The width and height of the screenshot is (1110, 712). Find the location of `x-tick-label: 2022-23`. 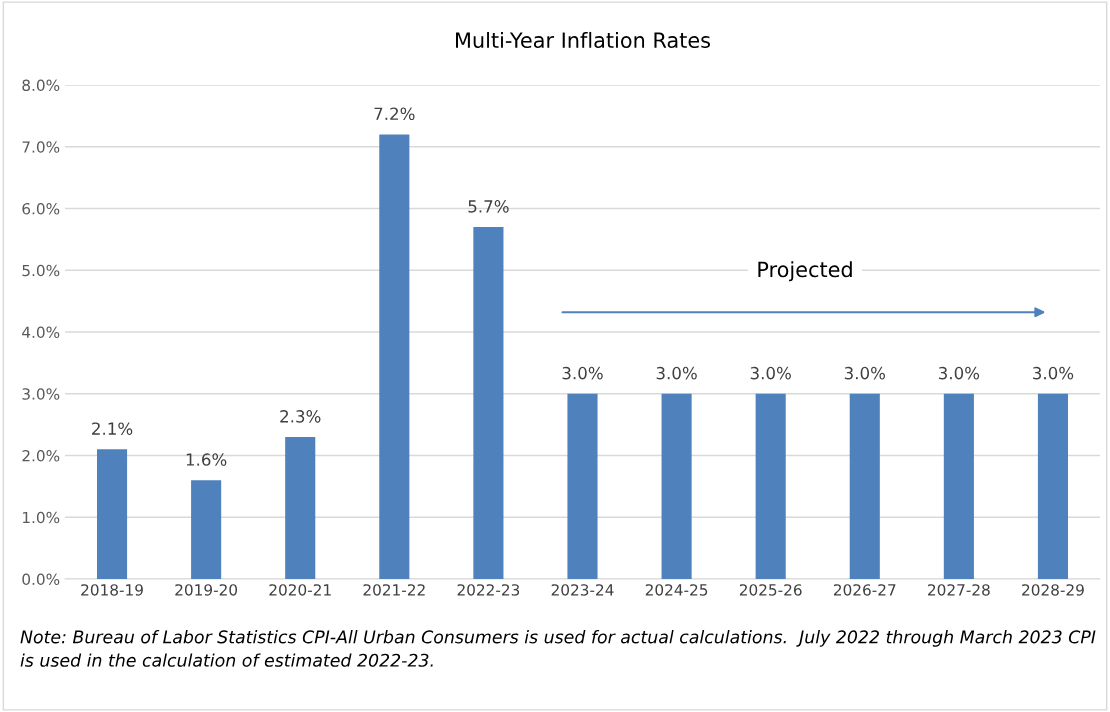

x-tick-label: 2022-23 is located at coordinates (488, 590).